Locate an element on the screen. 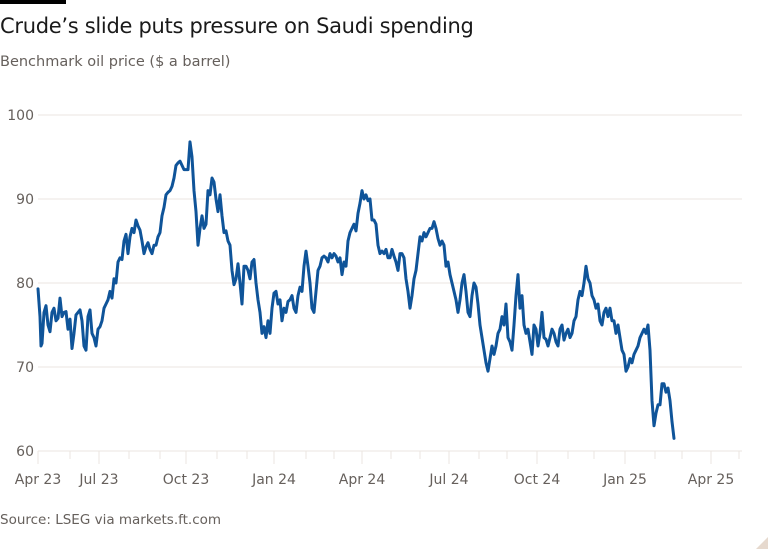 This screenshot has width=768, height=549. x-tick-label: Jul 23 is located at coordinates (98, 480).